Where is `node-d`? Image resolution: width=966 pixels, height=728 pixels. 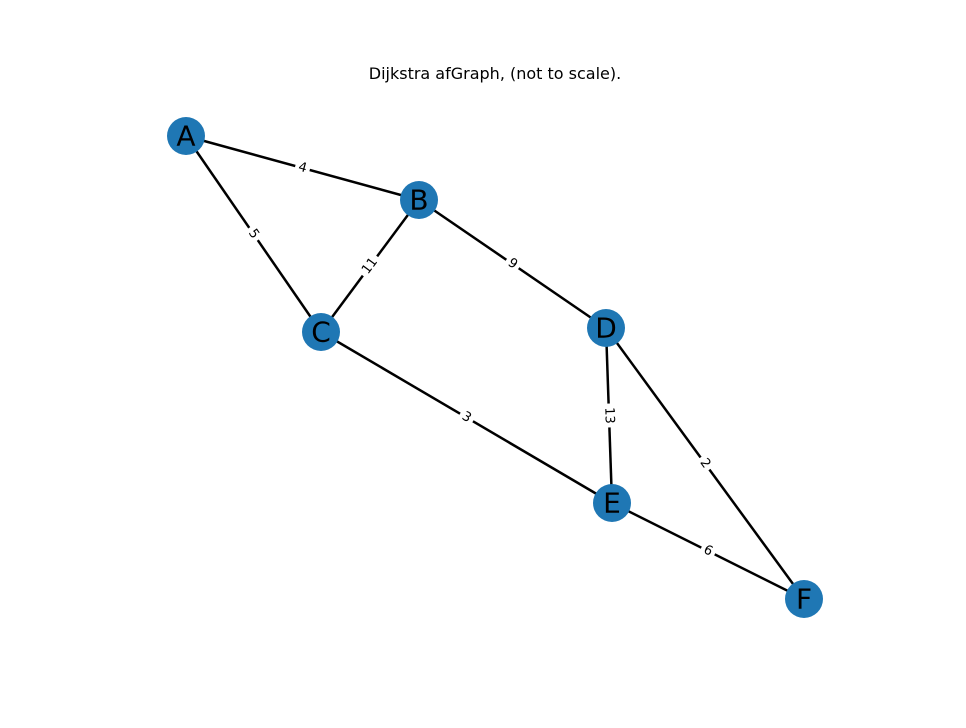
node-d is located at coordinates (606, 328).